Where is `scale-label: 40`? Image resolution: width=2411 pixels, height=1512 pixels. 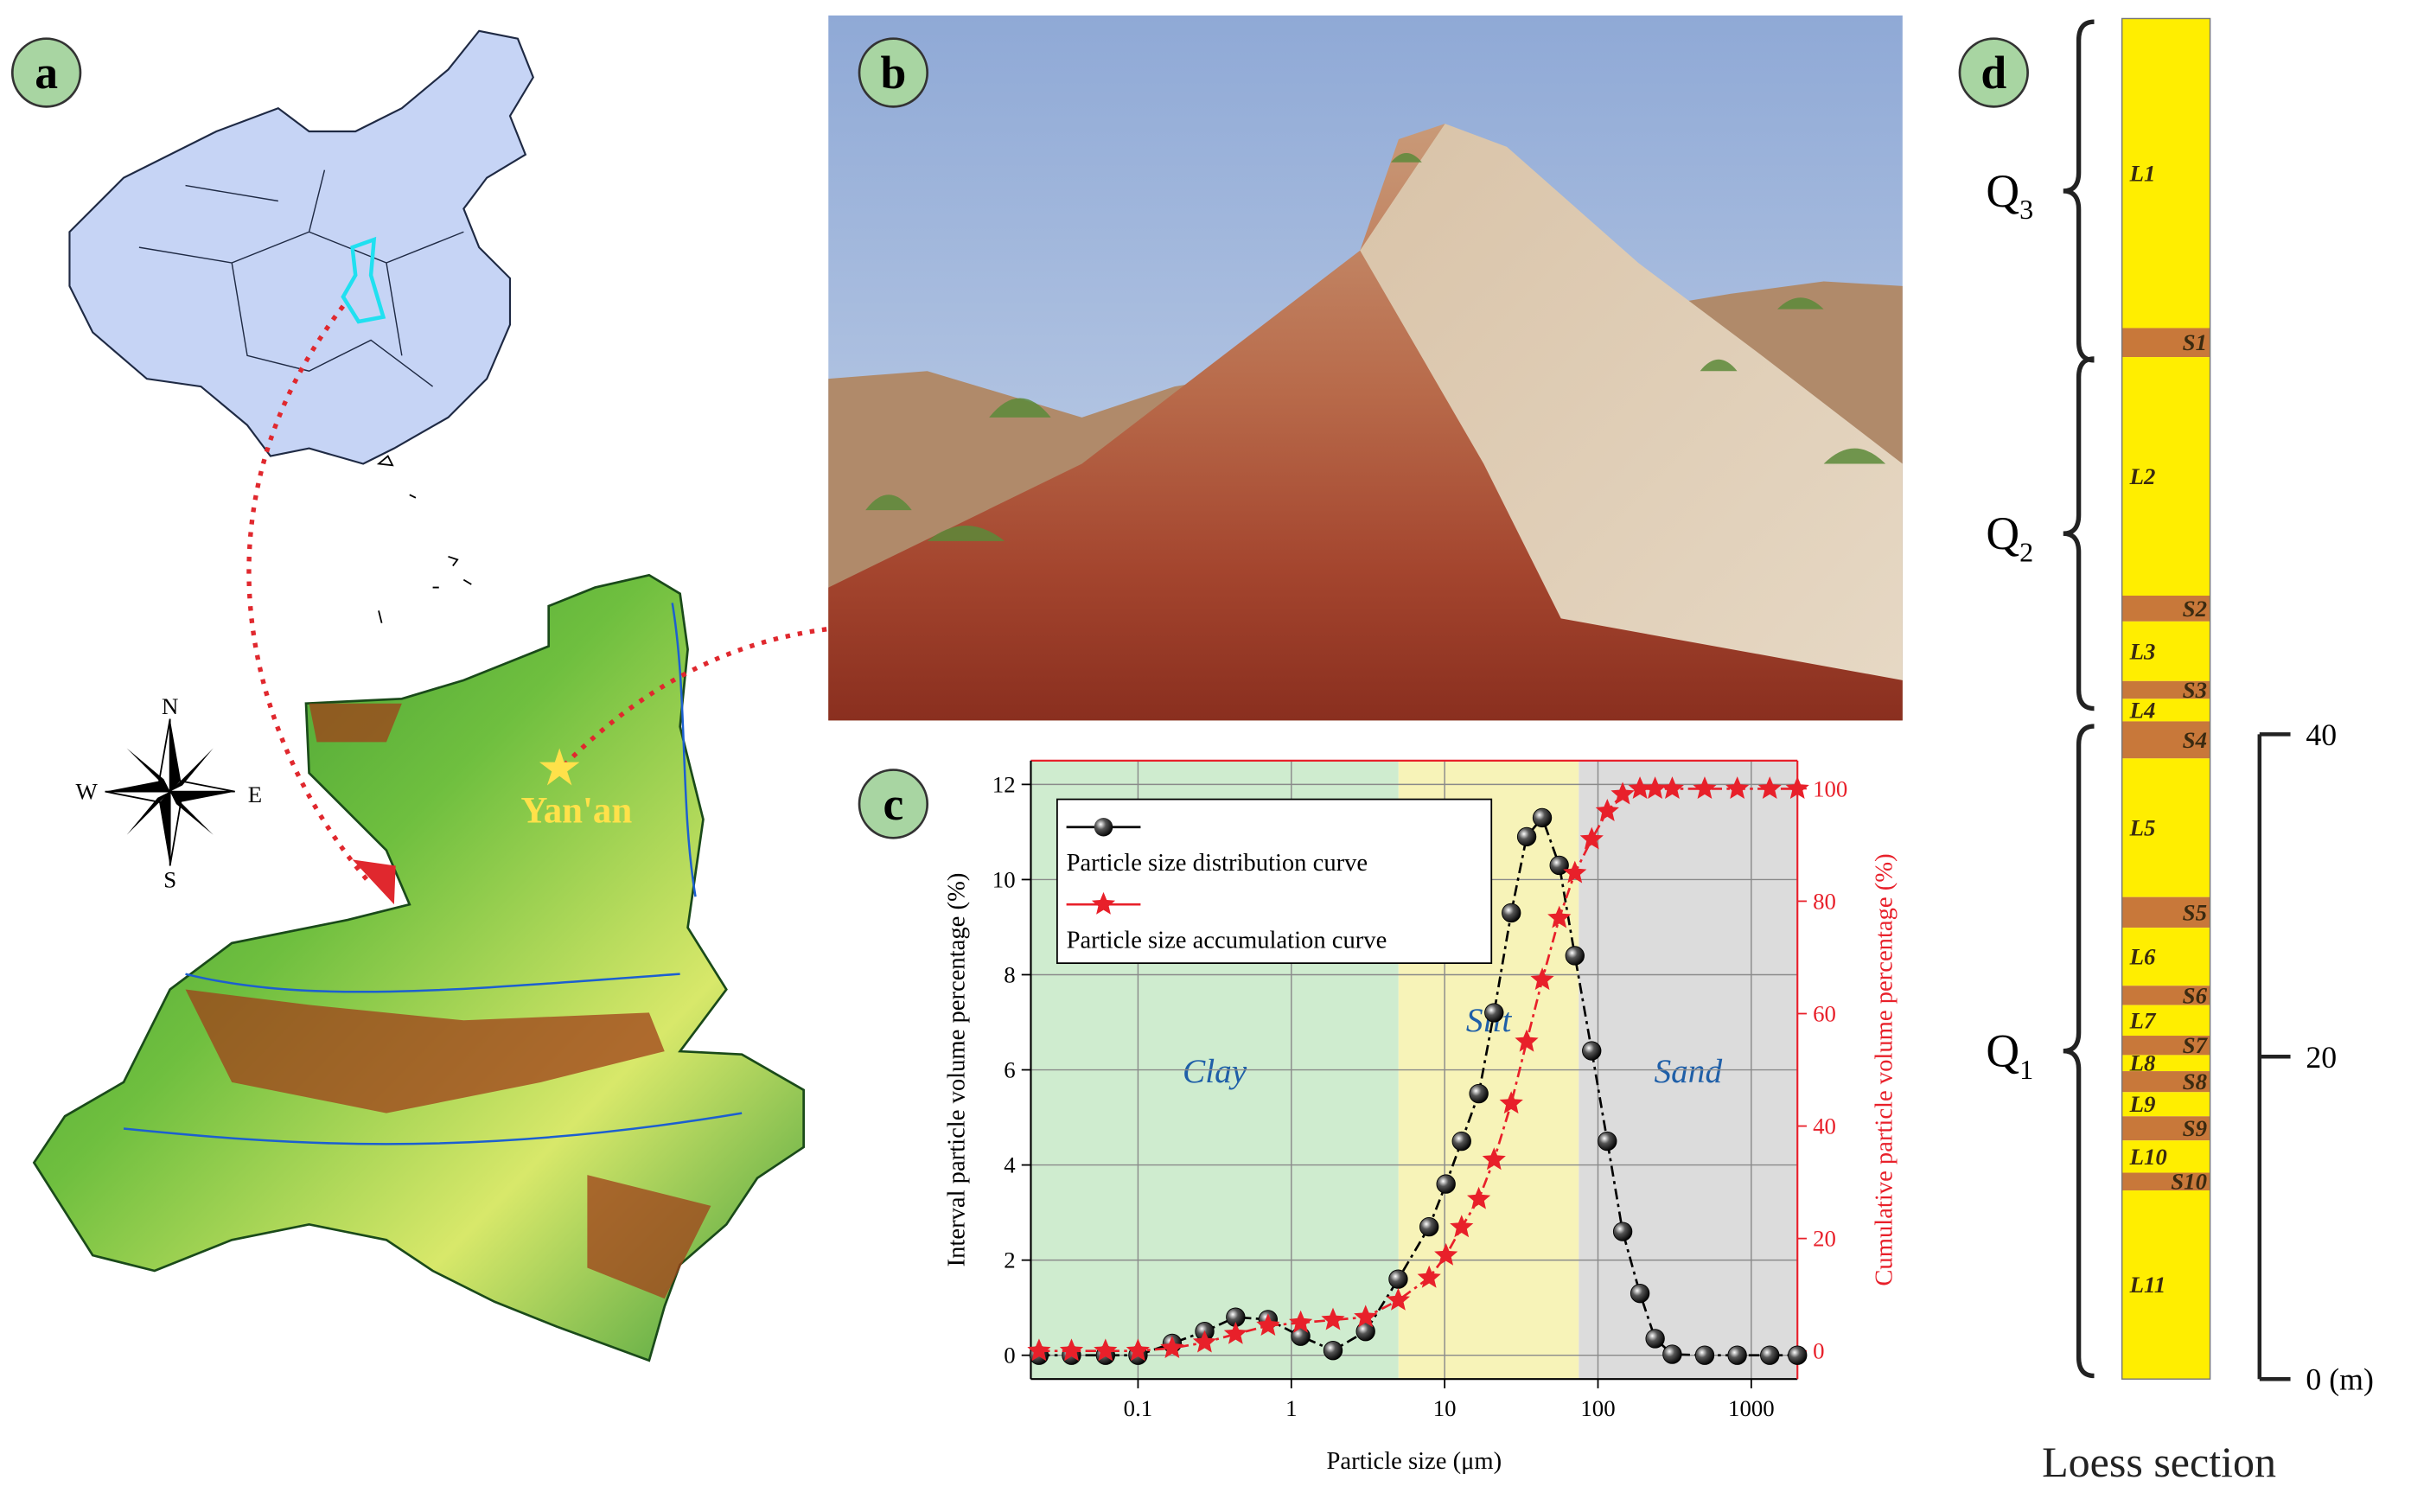 scale-label: 40 is located at coordinates (2321, 735).